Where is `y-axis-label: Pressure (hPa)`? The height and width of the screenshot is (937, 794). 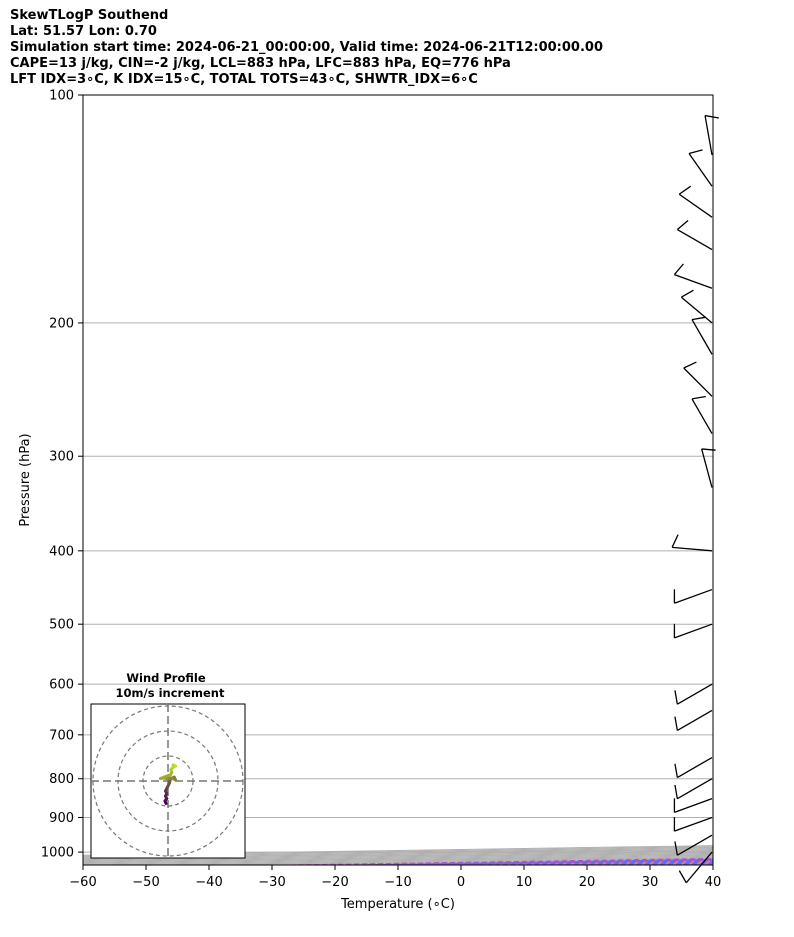 y-axis-label: Pressure (hPa) is located at coordinates (25, 479).